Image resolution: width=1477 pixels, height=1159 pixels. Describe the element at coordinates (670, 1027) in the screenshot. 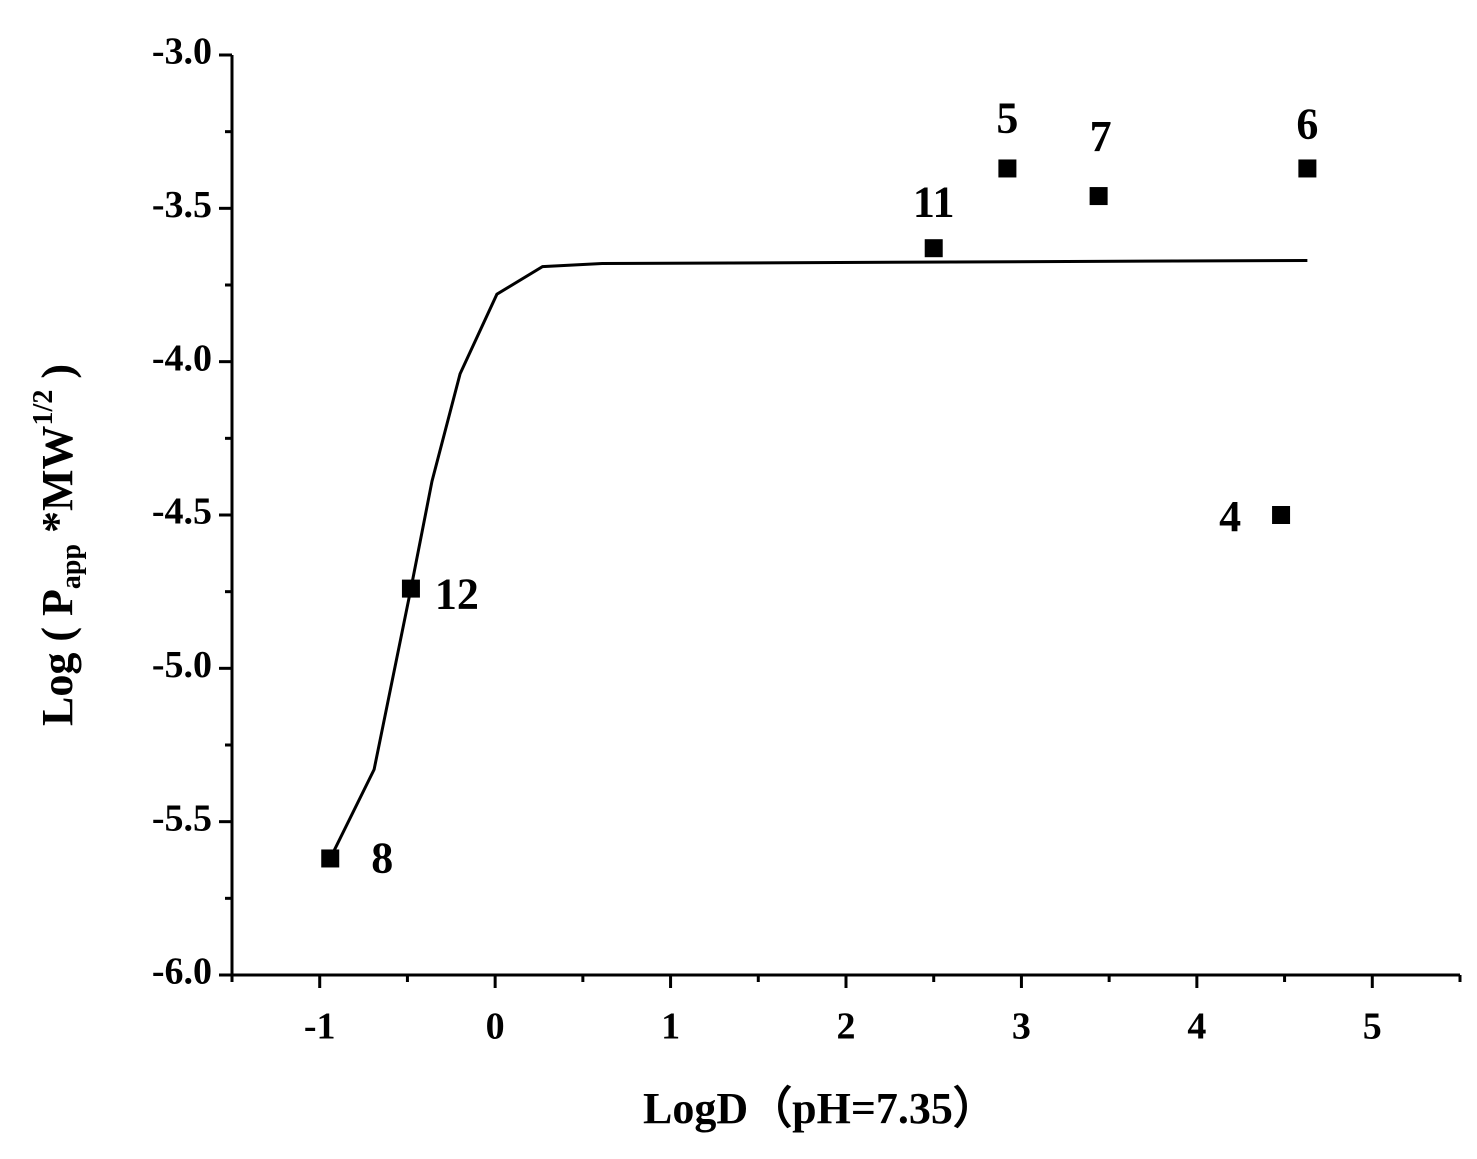

I see `x-tick-label: 1` at that location.